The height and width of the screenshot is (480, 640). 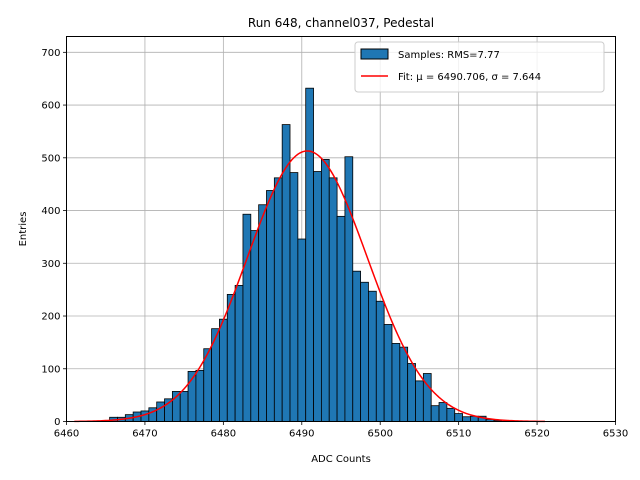 I want to click on x-tick-label: 6490, so click(x=301, y=434).